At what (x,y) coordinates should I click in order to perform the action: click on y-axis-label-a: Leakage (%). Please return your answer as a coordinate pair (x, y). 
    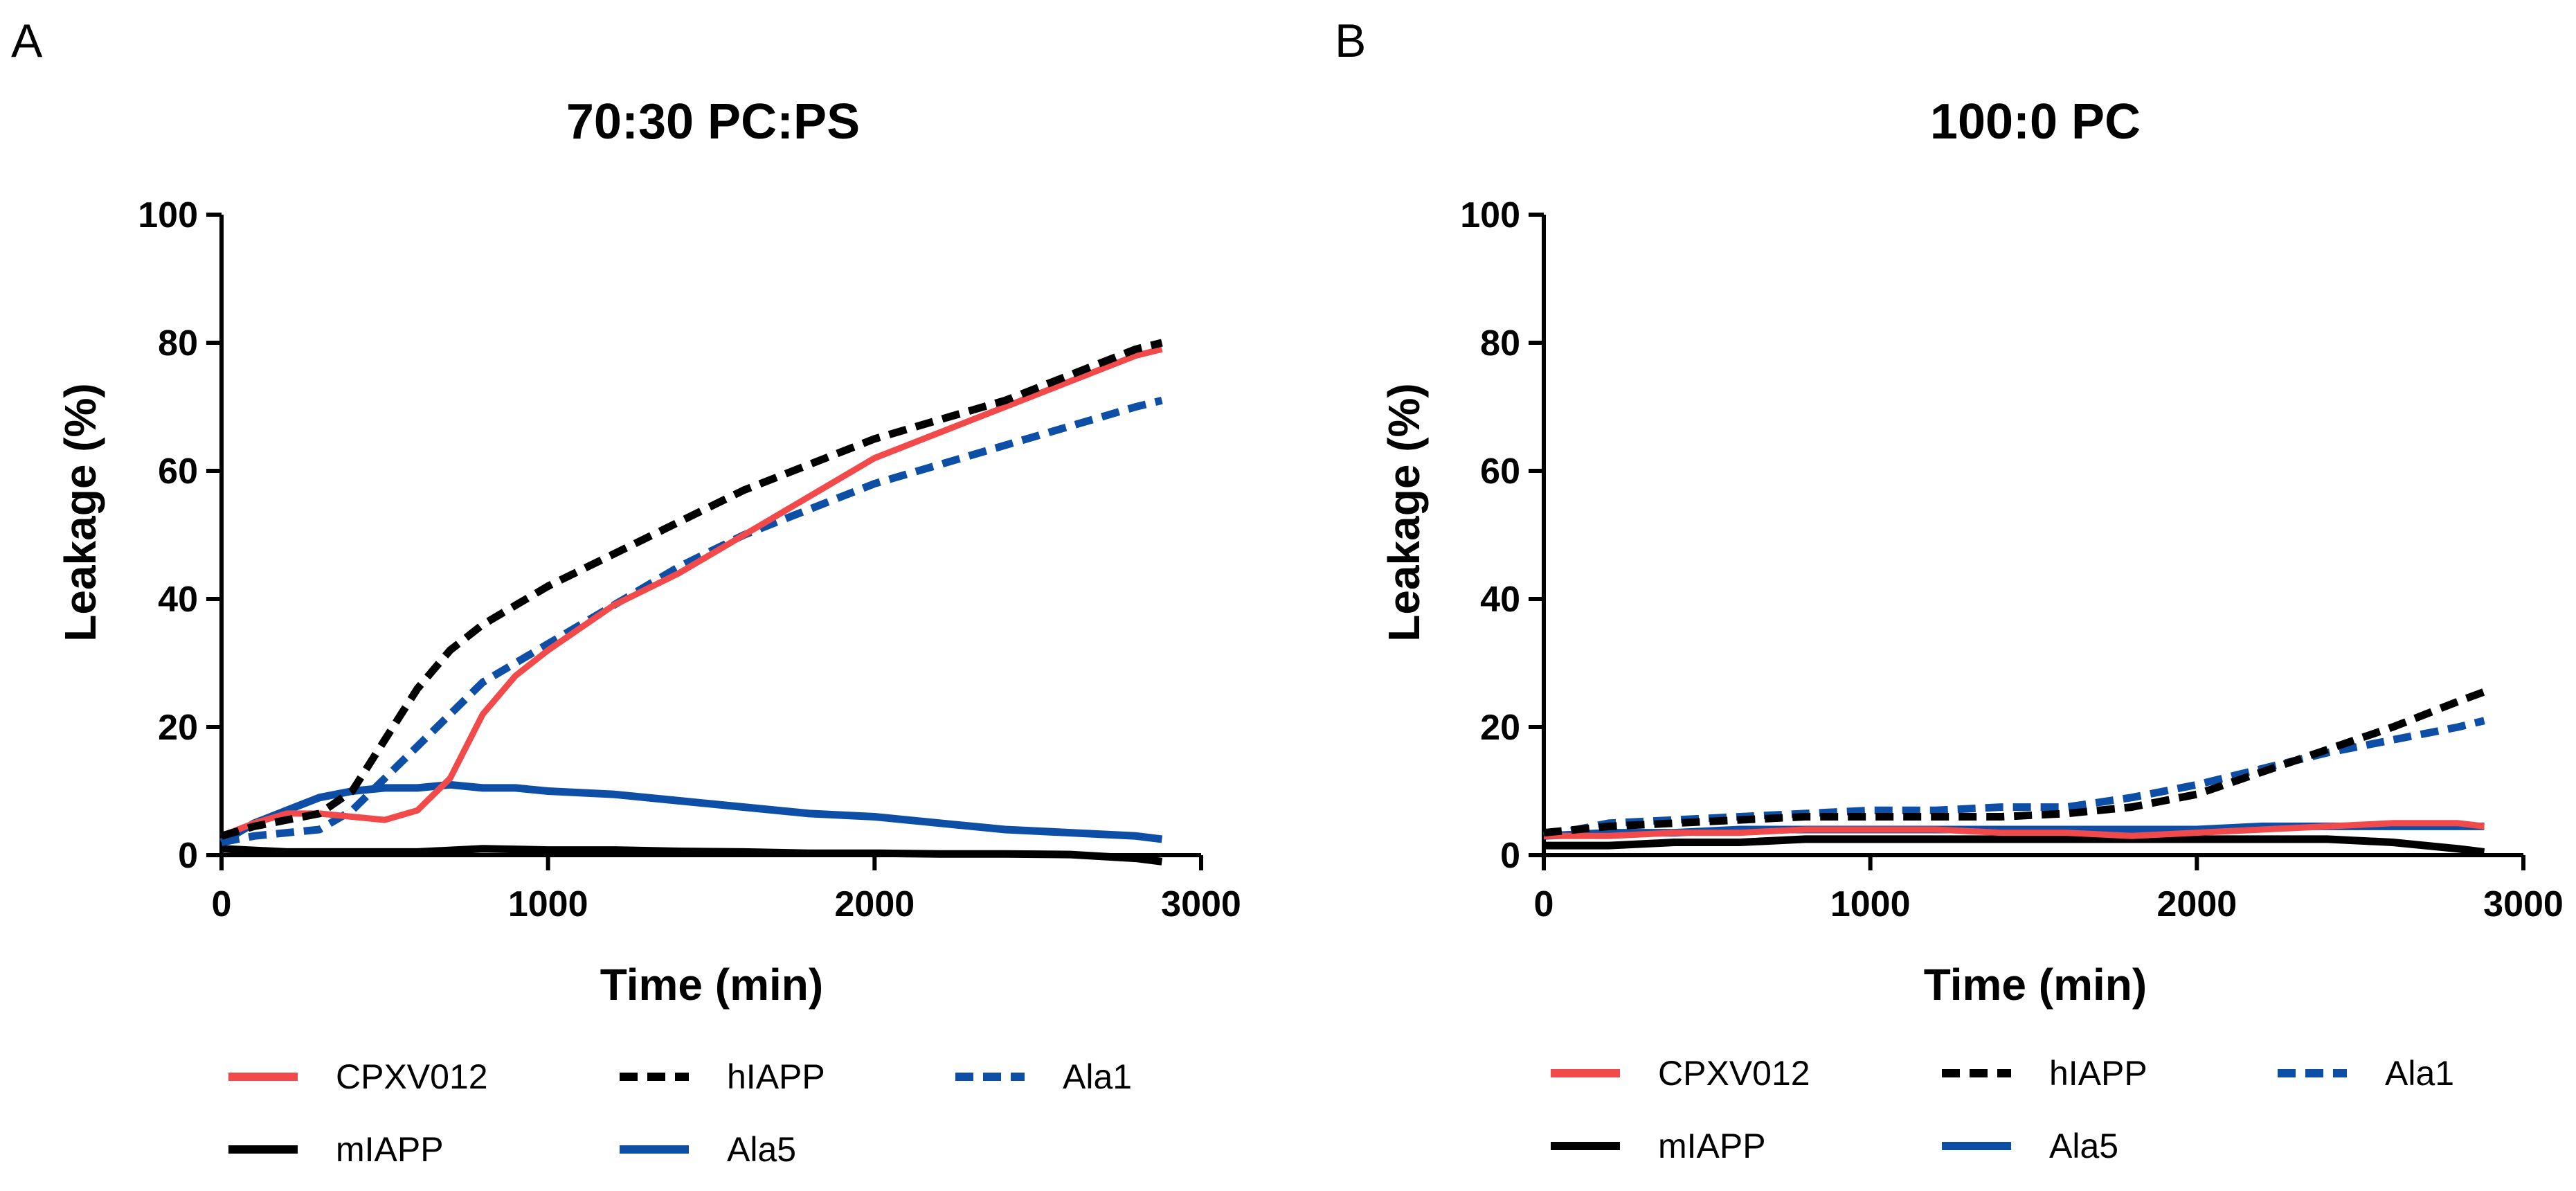
    Looking at the image, I should click on (80, 512).